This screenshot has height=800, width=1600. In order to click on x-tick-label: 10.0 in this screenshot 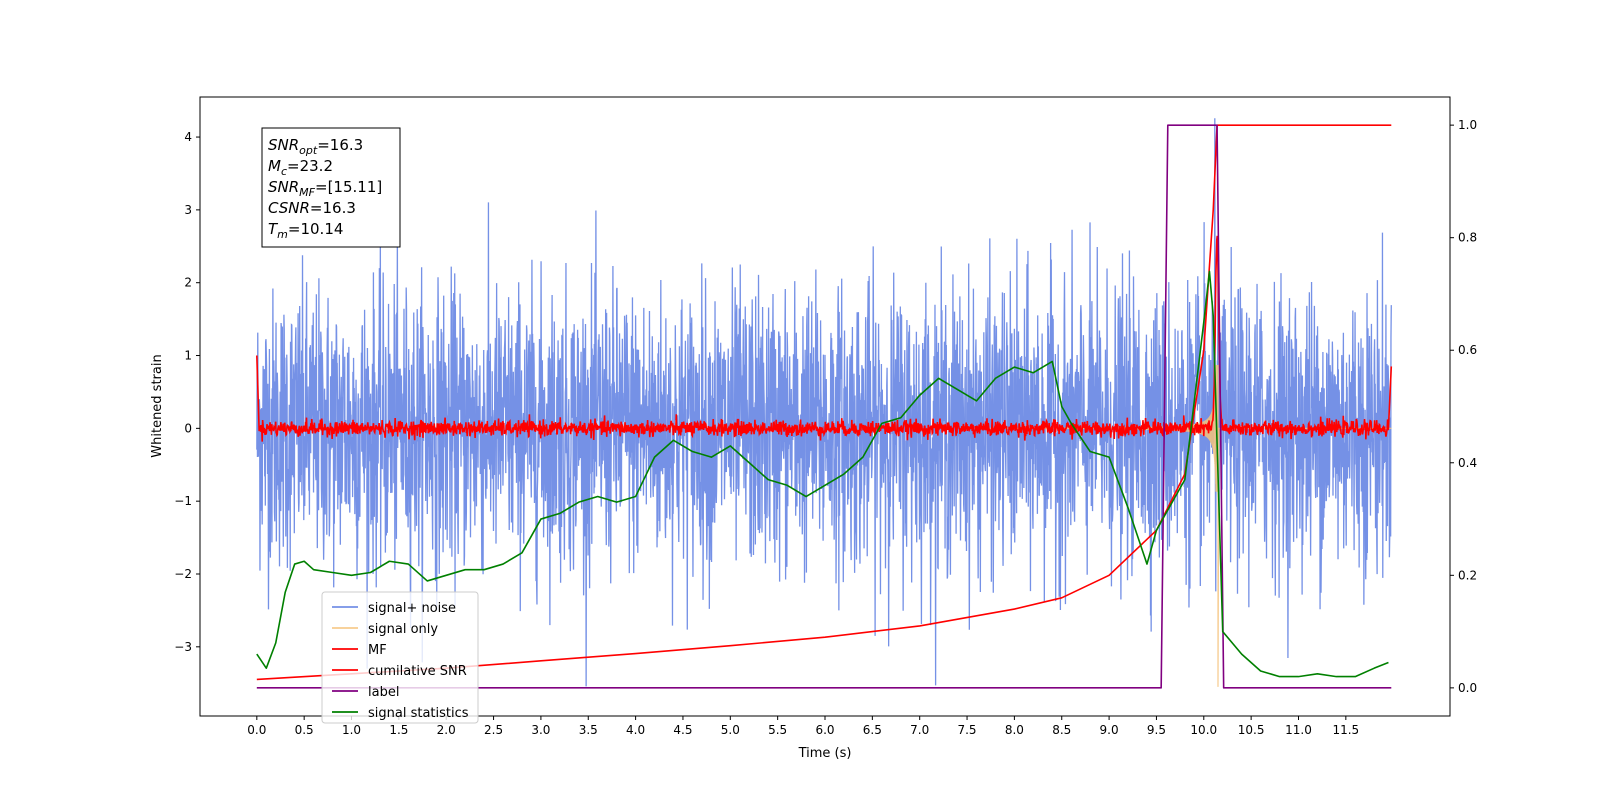, I will do `click(1203, 730)`.